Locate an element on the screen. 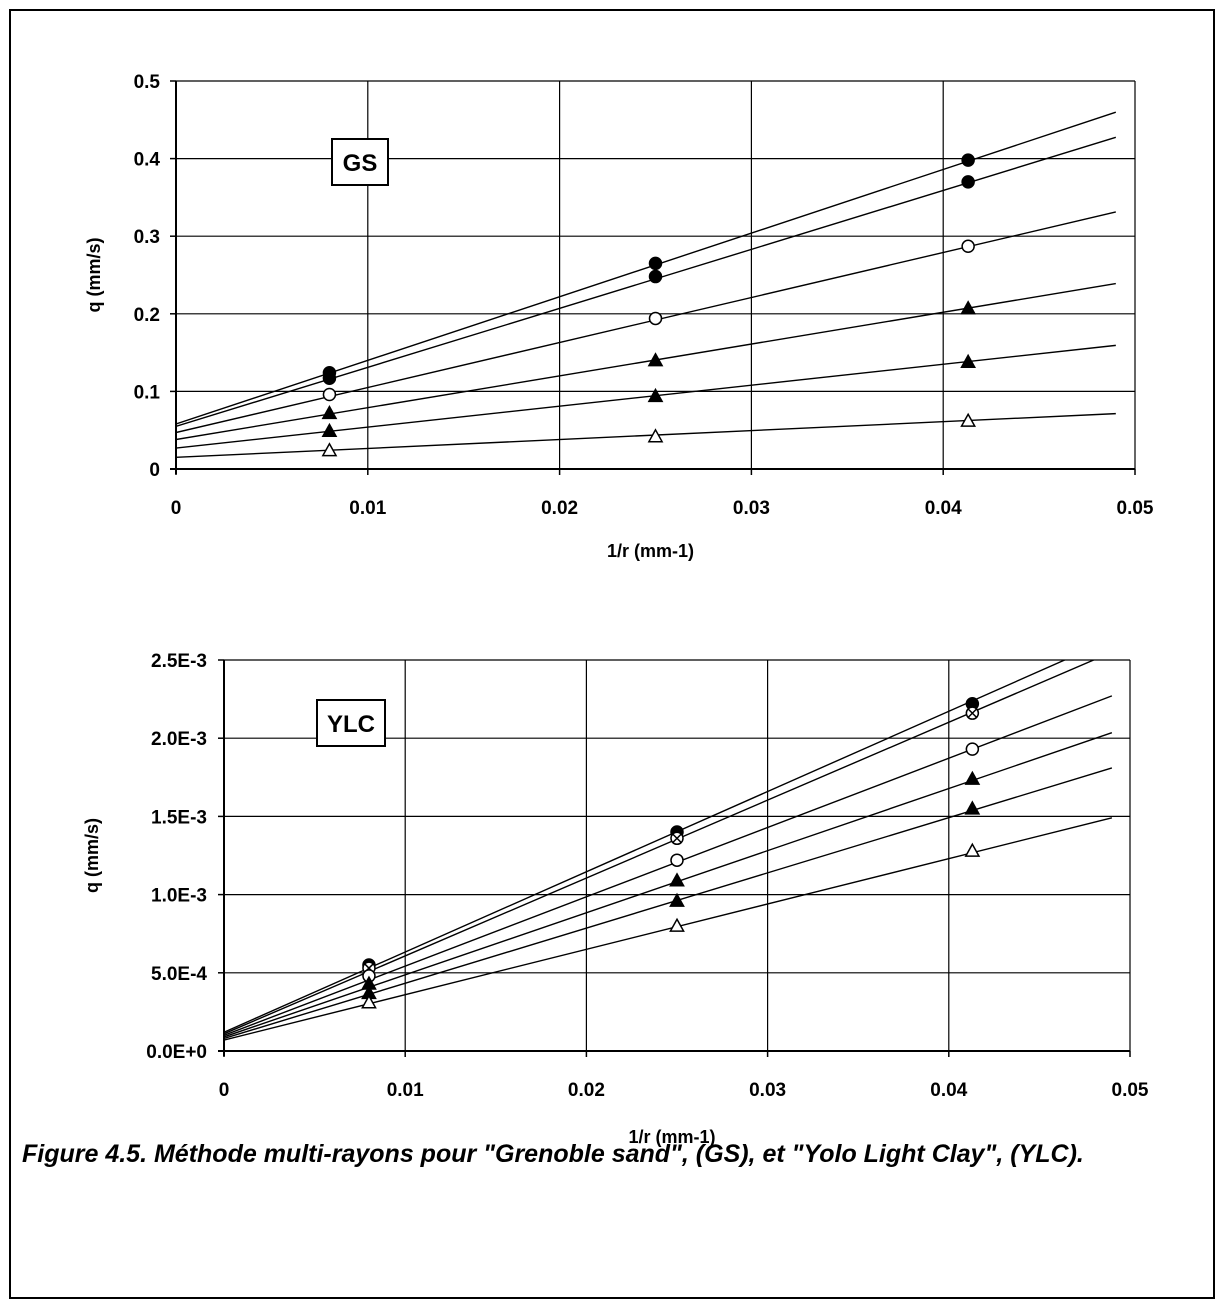 The width and height of the screenshot is (1227, 1313). y-tick-label: 0.5 is located at coordinates (147, 82).